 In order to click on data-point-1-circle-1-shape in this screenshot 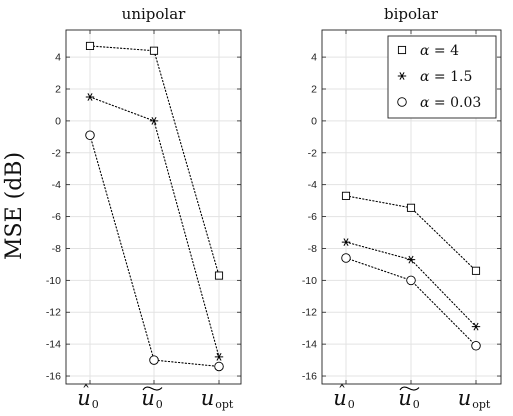, I will do `click(411, 280)`.